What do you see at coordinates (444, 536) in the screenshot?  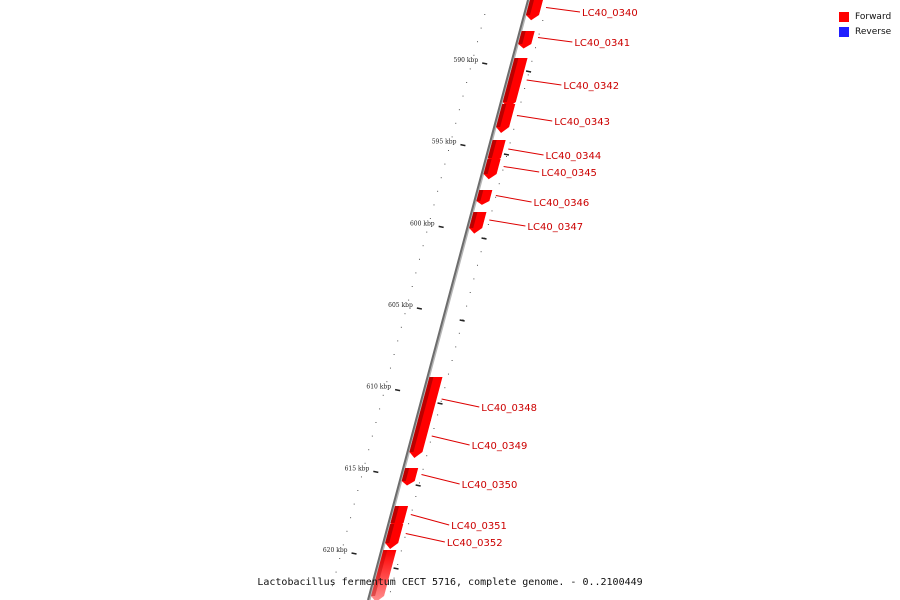 I see `gene-lc40-0352: LC40_0352` at bounding box center [444, 536].